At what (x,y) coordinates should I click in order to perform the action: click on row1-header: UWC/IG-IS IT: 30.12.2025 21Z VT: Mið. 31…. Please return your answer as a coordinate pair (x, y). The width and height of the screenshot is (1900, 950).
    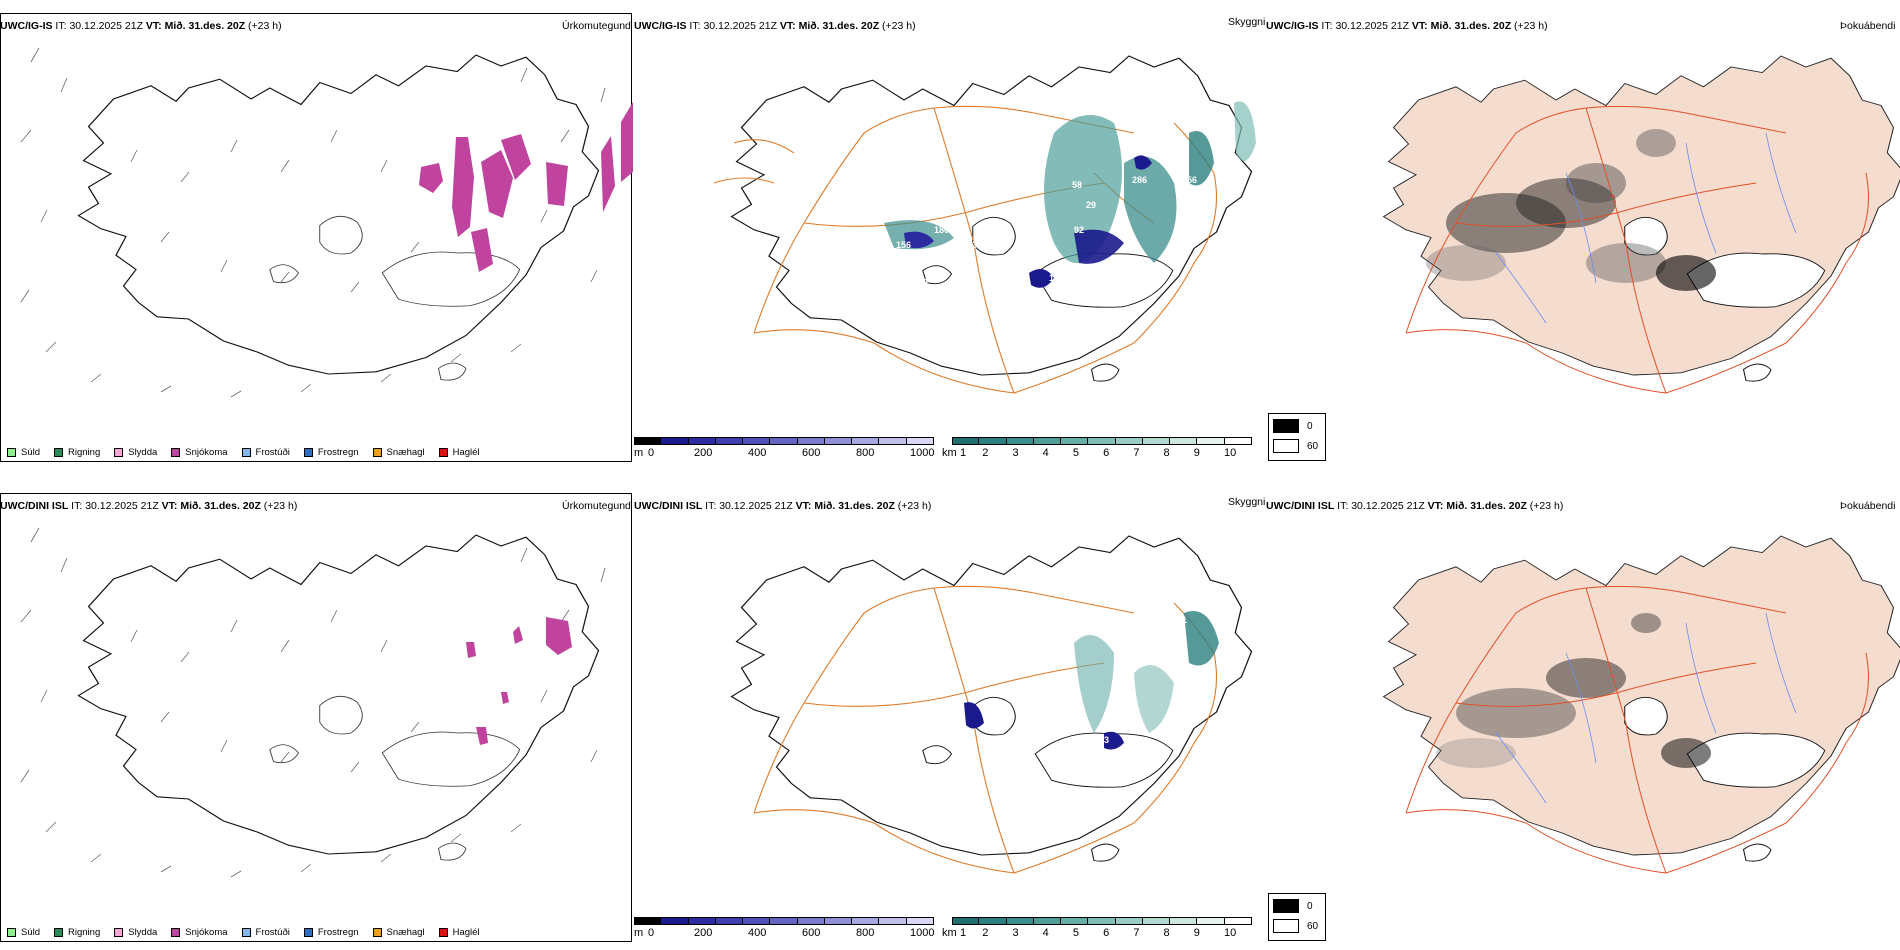
    Looking at the image, I should click on (141, 26).